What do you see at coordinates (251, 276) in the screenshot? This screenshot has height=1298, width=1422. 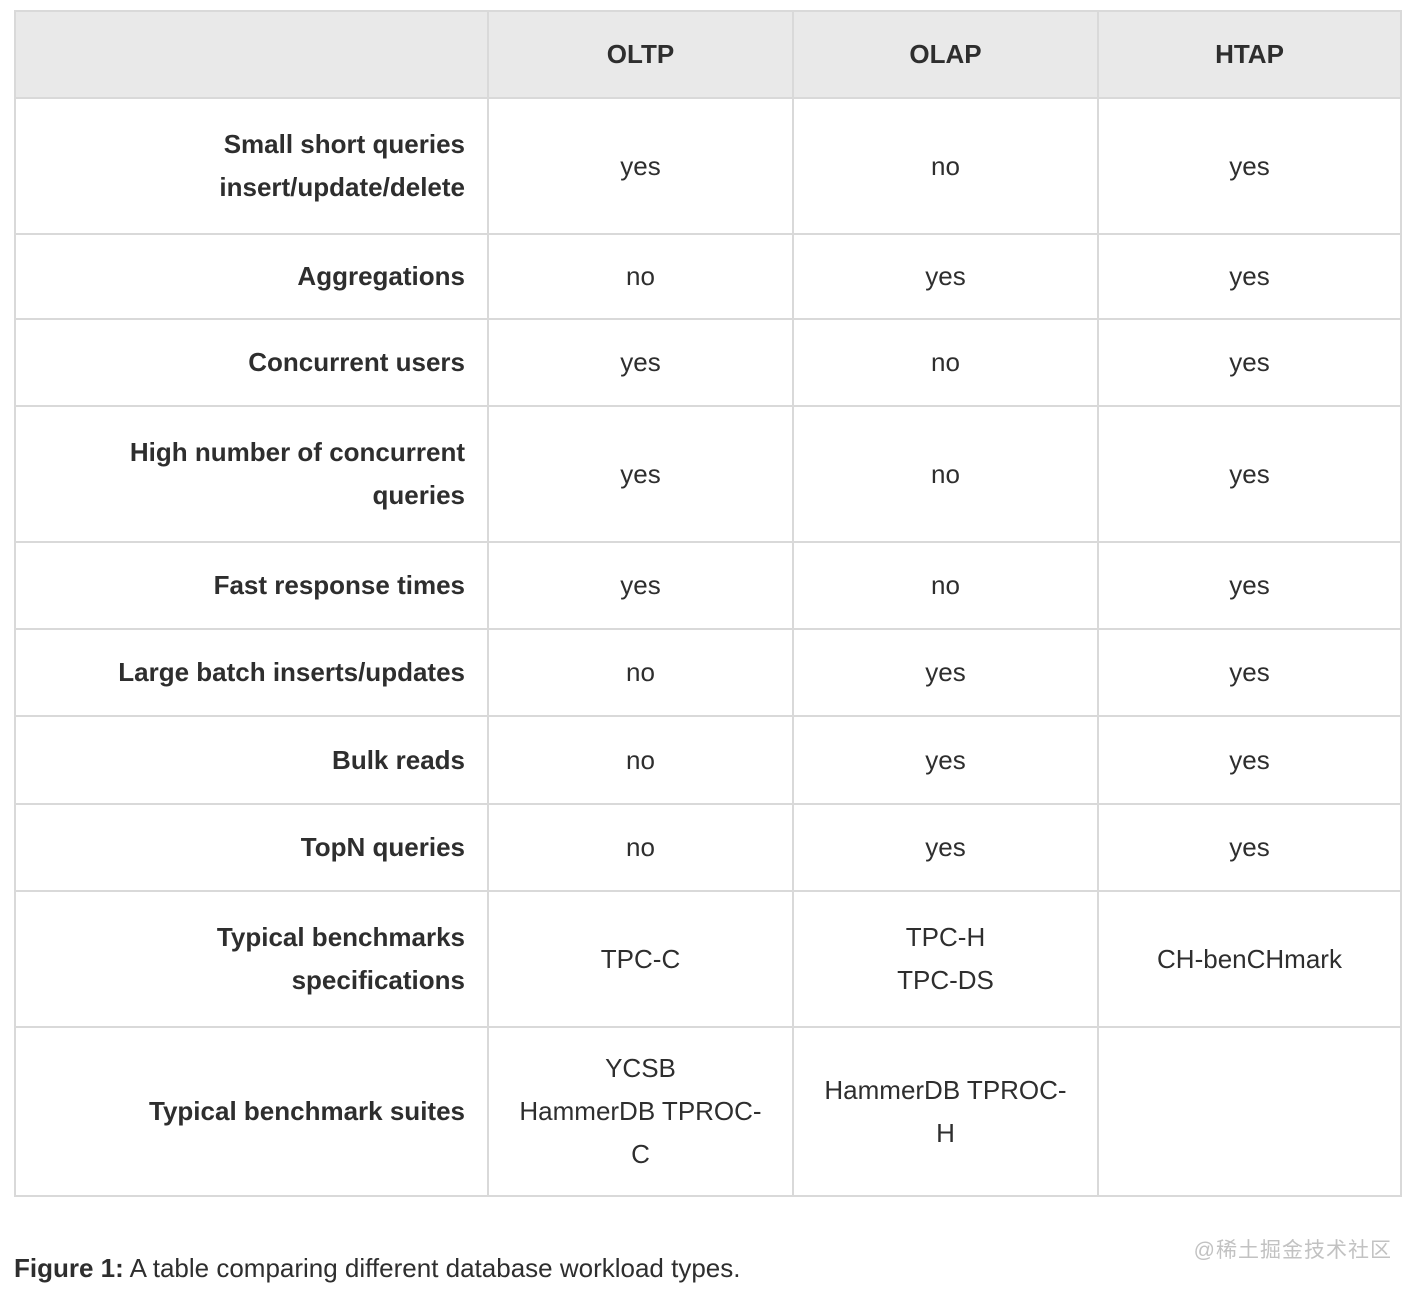 I see `row-label: Aggregations` at bounding box center [251, 276].